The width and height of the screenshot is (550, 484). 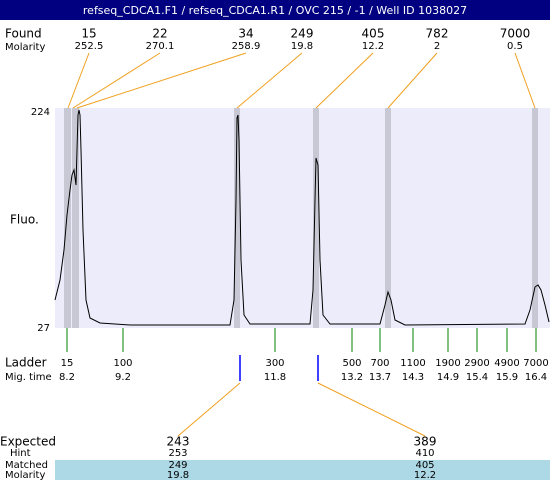 I want to click on found-size: 782, so click(x=437, y=34).